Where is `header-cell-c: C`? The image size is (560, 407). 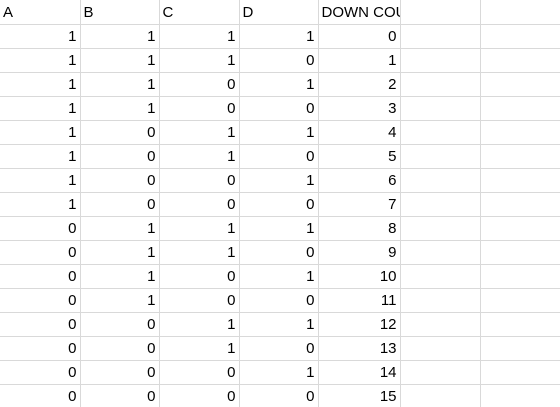 header-cell-c: C is located at coordinates (199, 12).